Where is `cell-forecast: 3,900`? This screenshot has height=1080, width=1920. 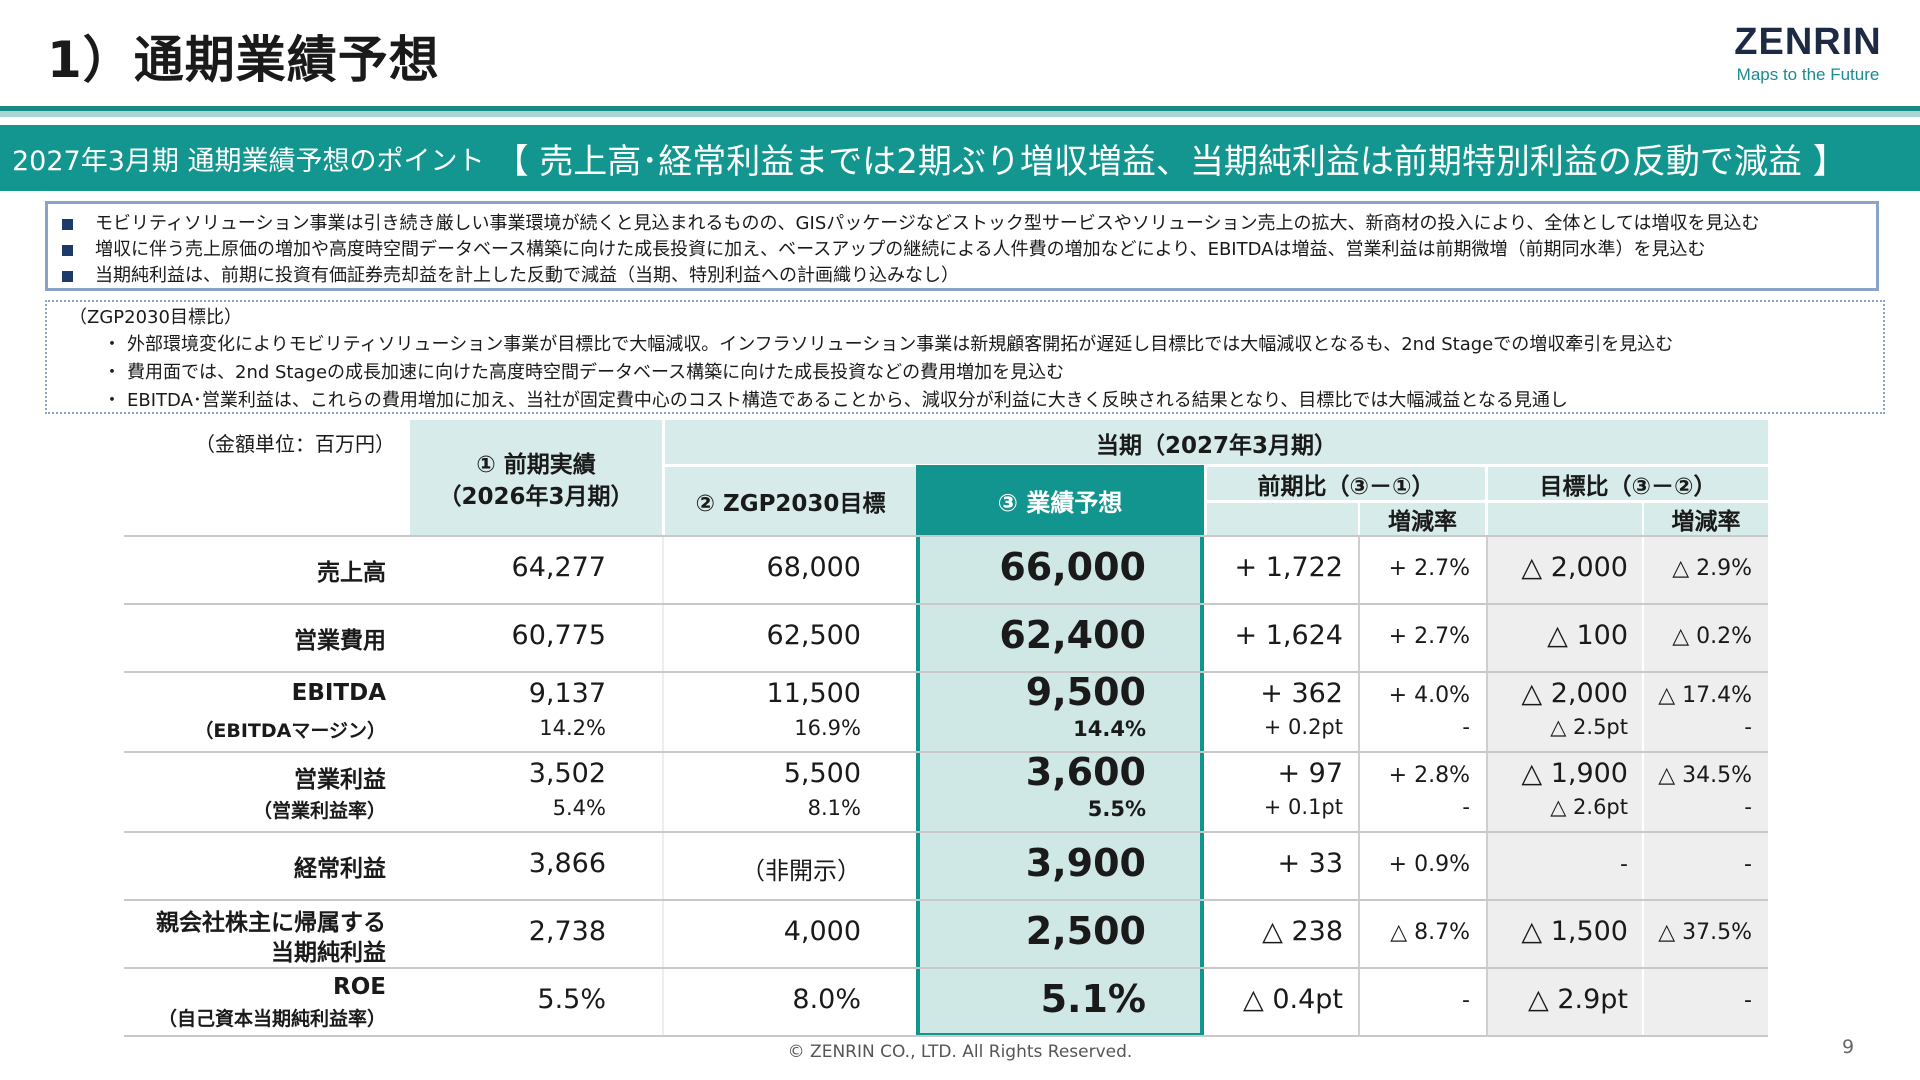 cell-forecast: 3,900 is located at coordinates (1085, 863).